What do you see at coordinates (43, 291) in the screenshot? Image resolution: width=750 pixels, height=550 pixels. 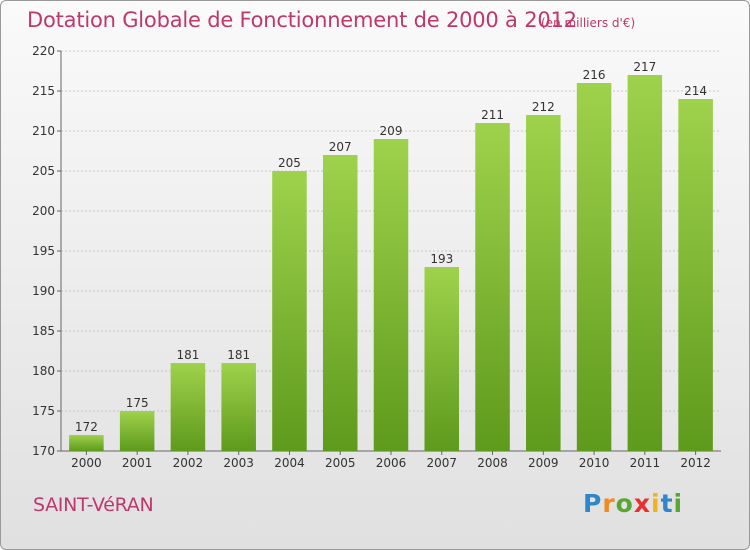 I see `y-tick-label: 190` at bounding box center [43, 291].